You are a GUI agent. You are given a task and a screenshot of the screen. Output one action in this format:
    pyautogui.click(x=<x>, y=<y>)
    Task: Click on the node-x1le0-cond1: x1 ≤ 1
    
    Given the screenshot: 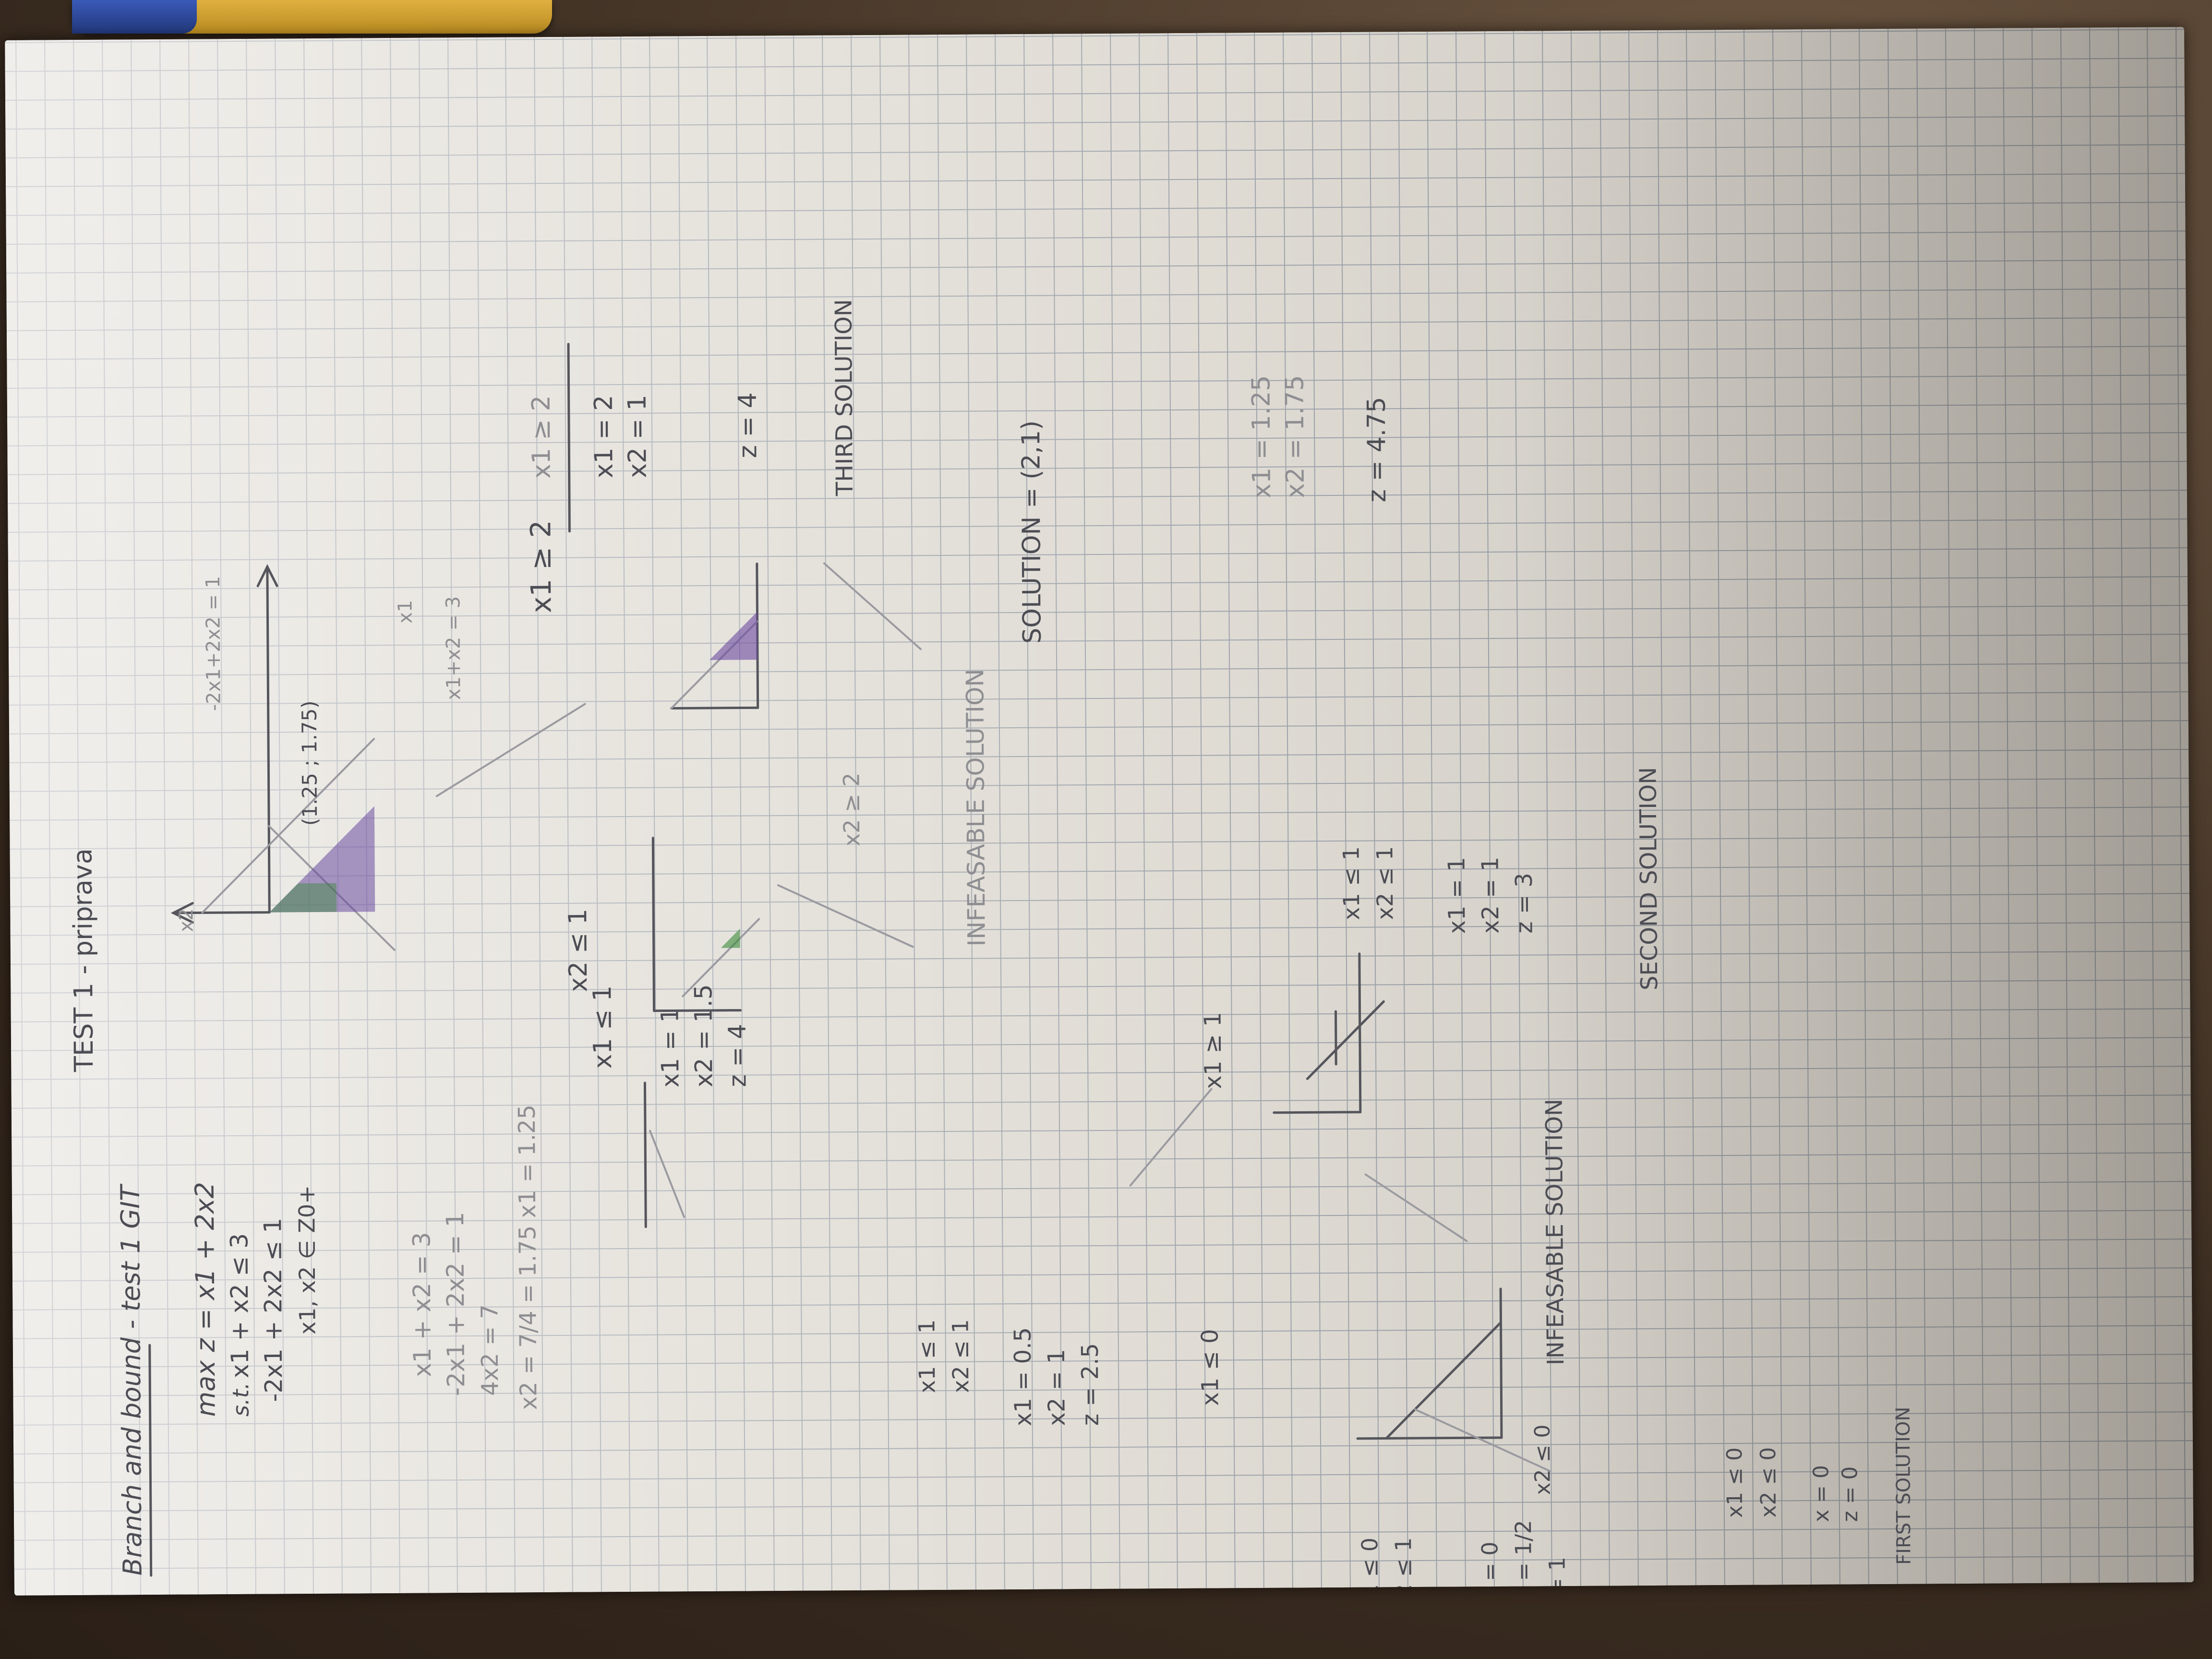 What is the action you would take?
    pyautogui.click(x=927, y=1357)
    